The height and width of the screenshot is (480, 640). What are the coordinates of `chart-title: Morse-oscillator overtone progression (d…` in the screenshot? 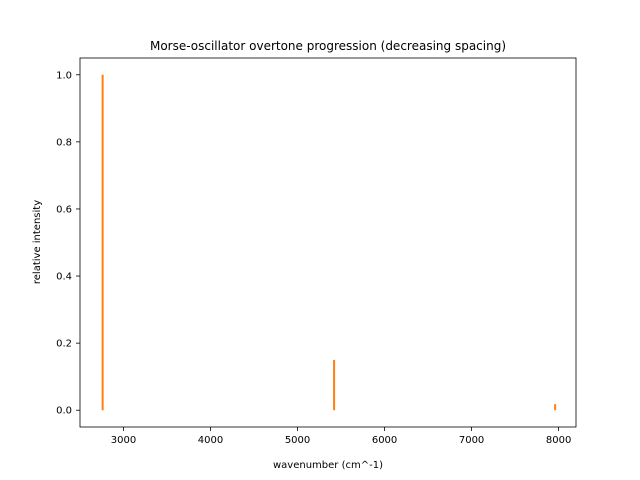 It's located at (328, 46).